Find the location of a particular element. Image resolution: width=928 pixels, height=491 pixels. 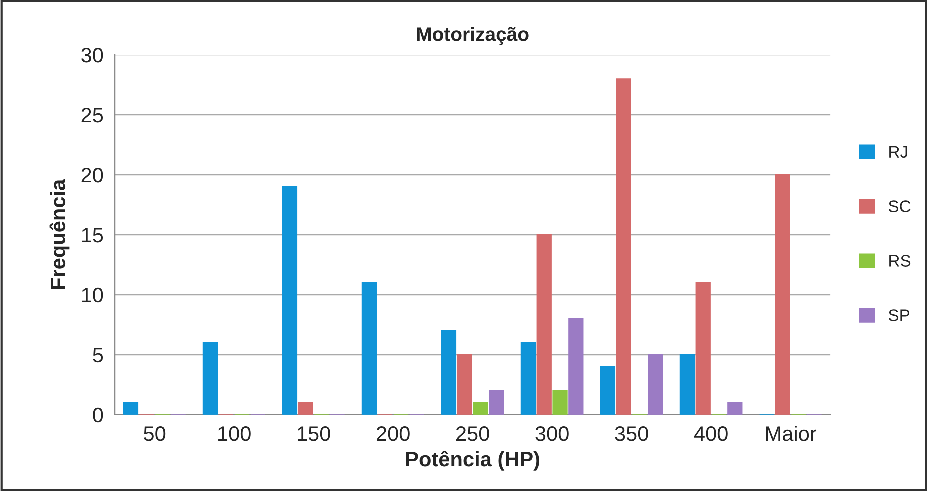

x-tick-label: Maior is located at coordinates (791, 434).